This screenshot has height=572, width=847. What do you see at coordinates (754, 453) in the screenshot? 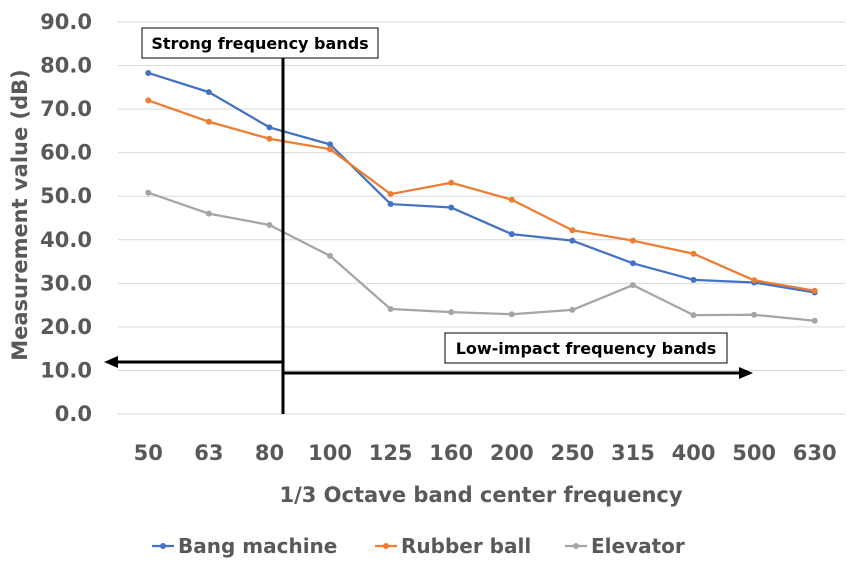
I see `x-tick-label: 500` at bounding box center [754, 453].